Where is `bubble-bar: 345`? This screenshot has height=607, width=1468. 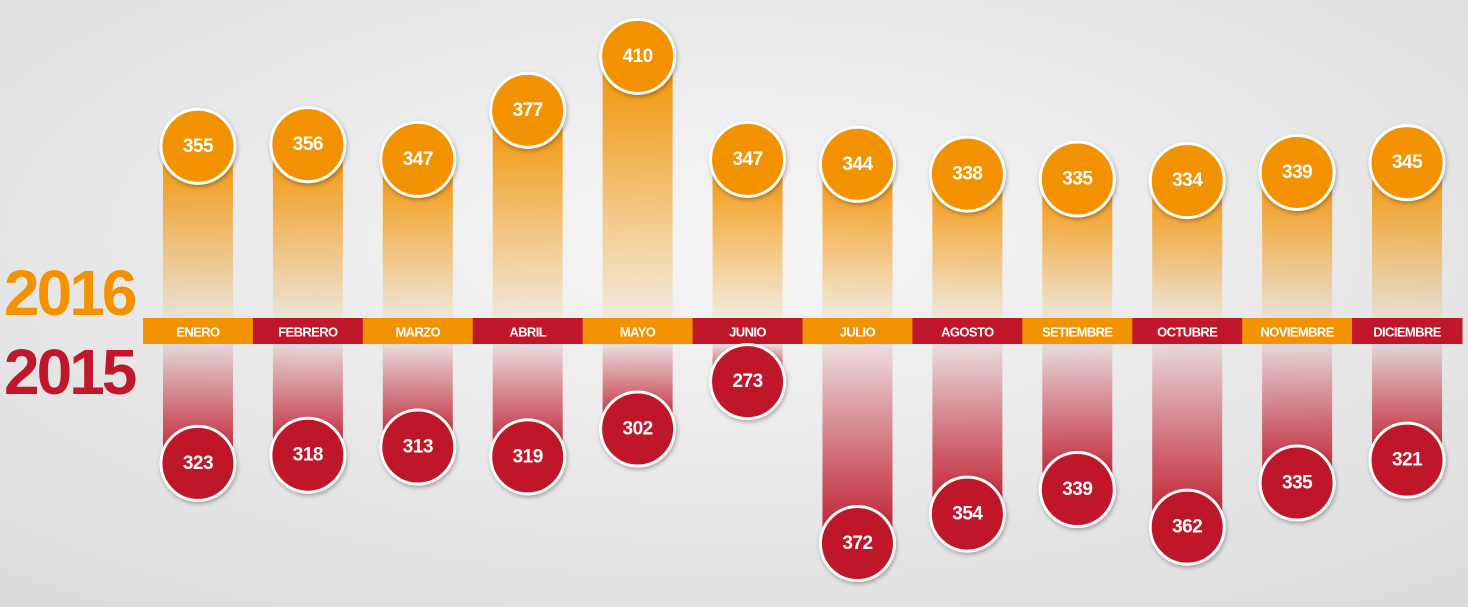 bubble-bar: 345 is located at coordinates (1407, 221).